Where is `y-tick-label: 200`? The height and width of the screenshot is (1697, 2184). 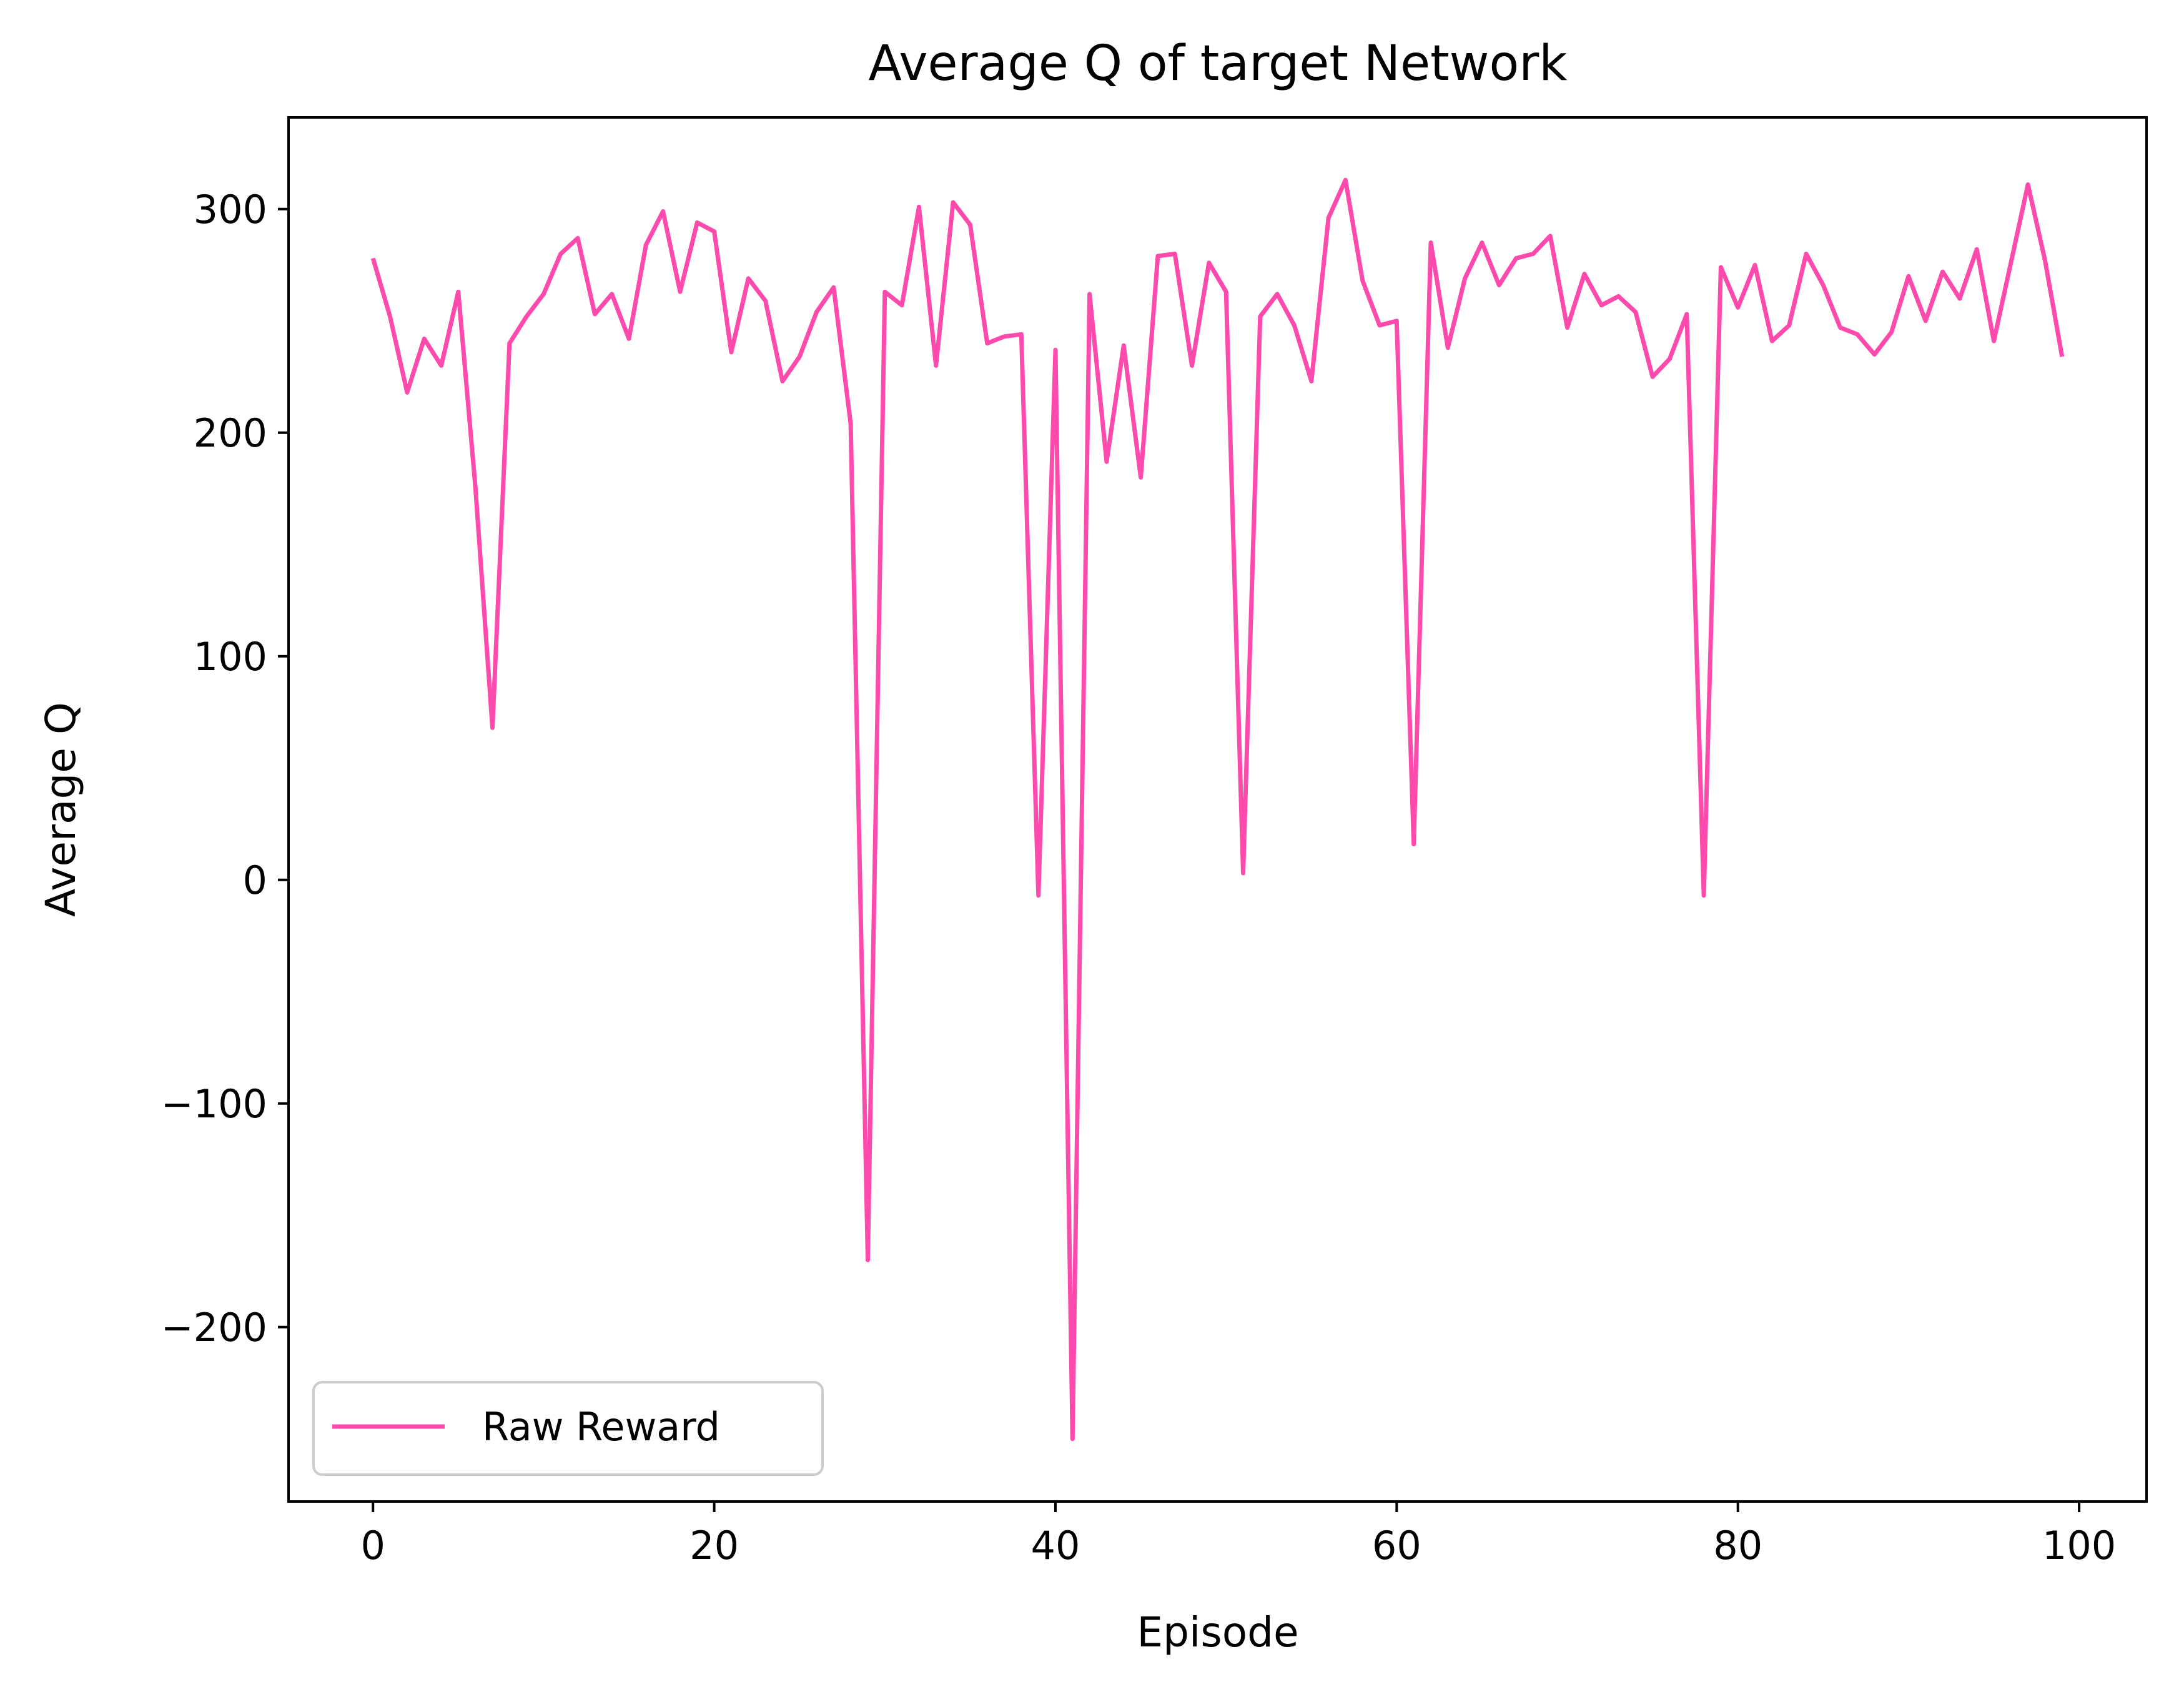
y-tick-label: 200 is located at coordinates (230, 433).